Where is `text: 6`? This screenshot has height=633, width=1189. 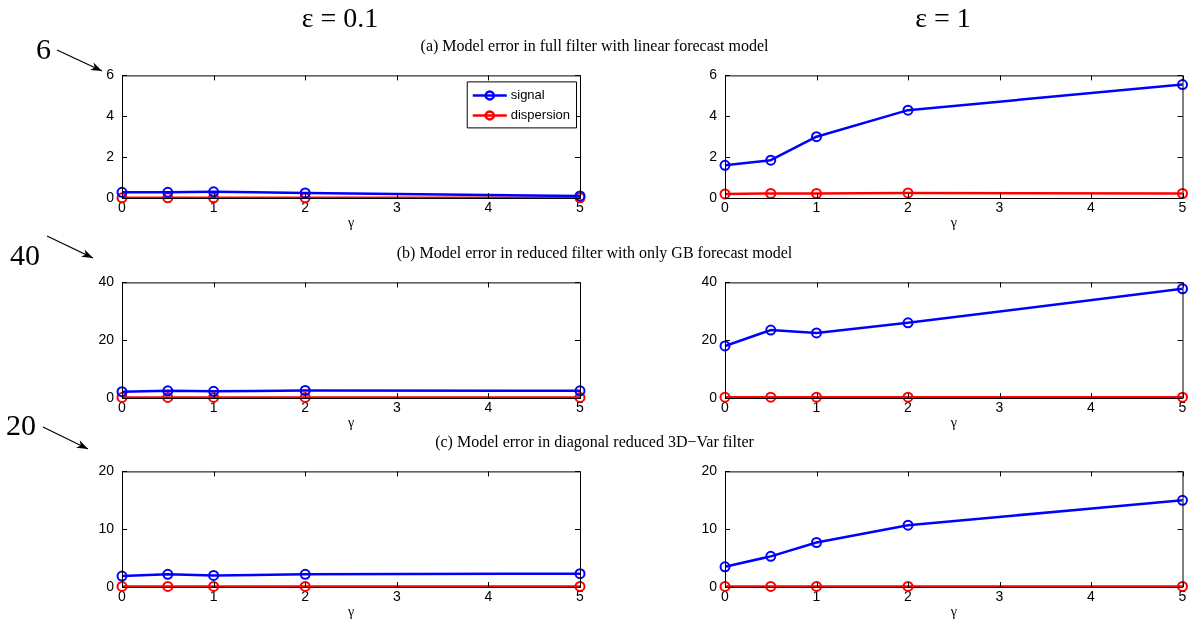
text: 6 is located at coordinates (43, 49).